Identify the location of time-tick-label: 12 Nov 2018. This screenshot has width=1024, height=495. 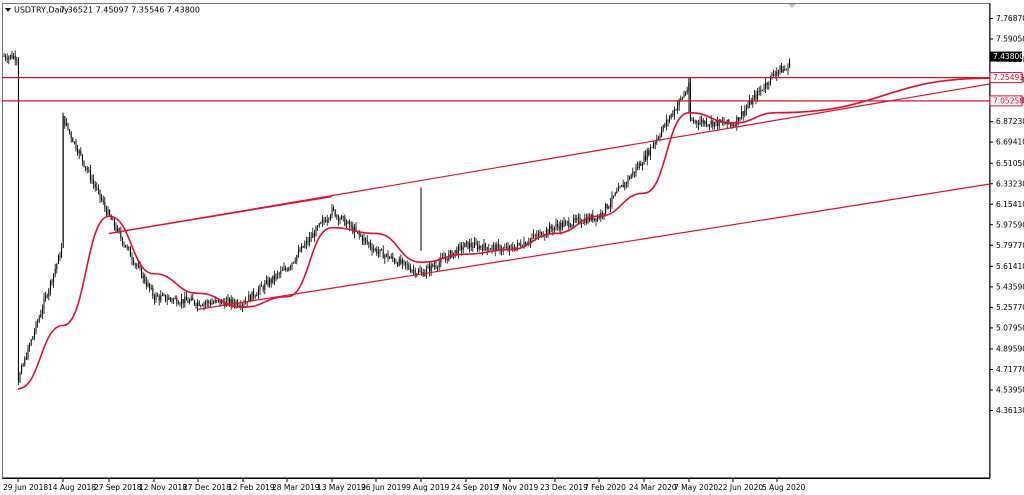
(163, 487).